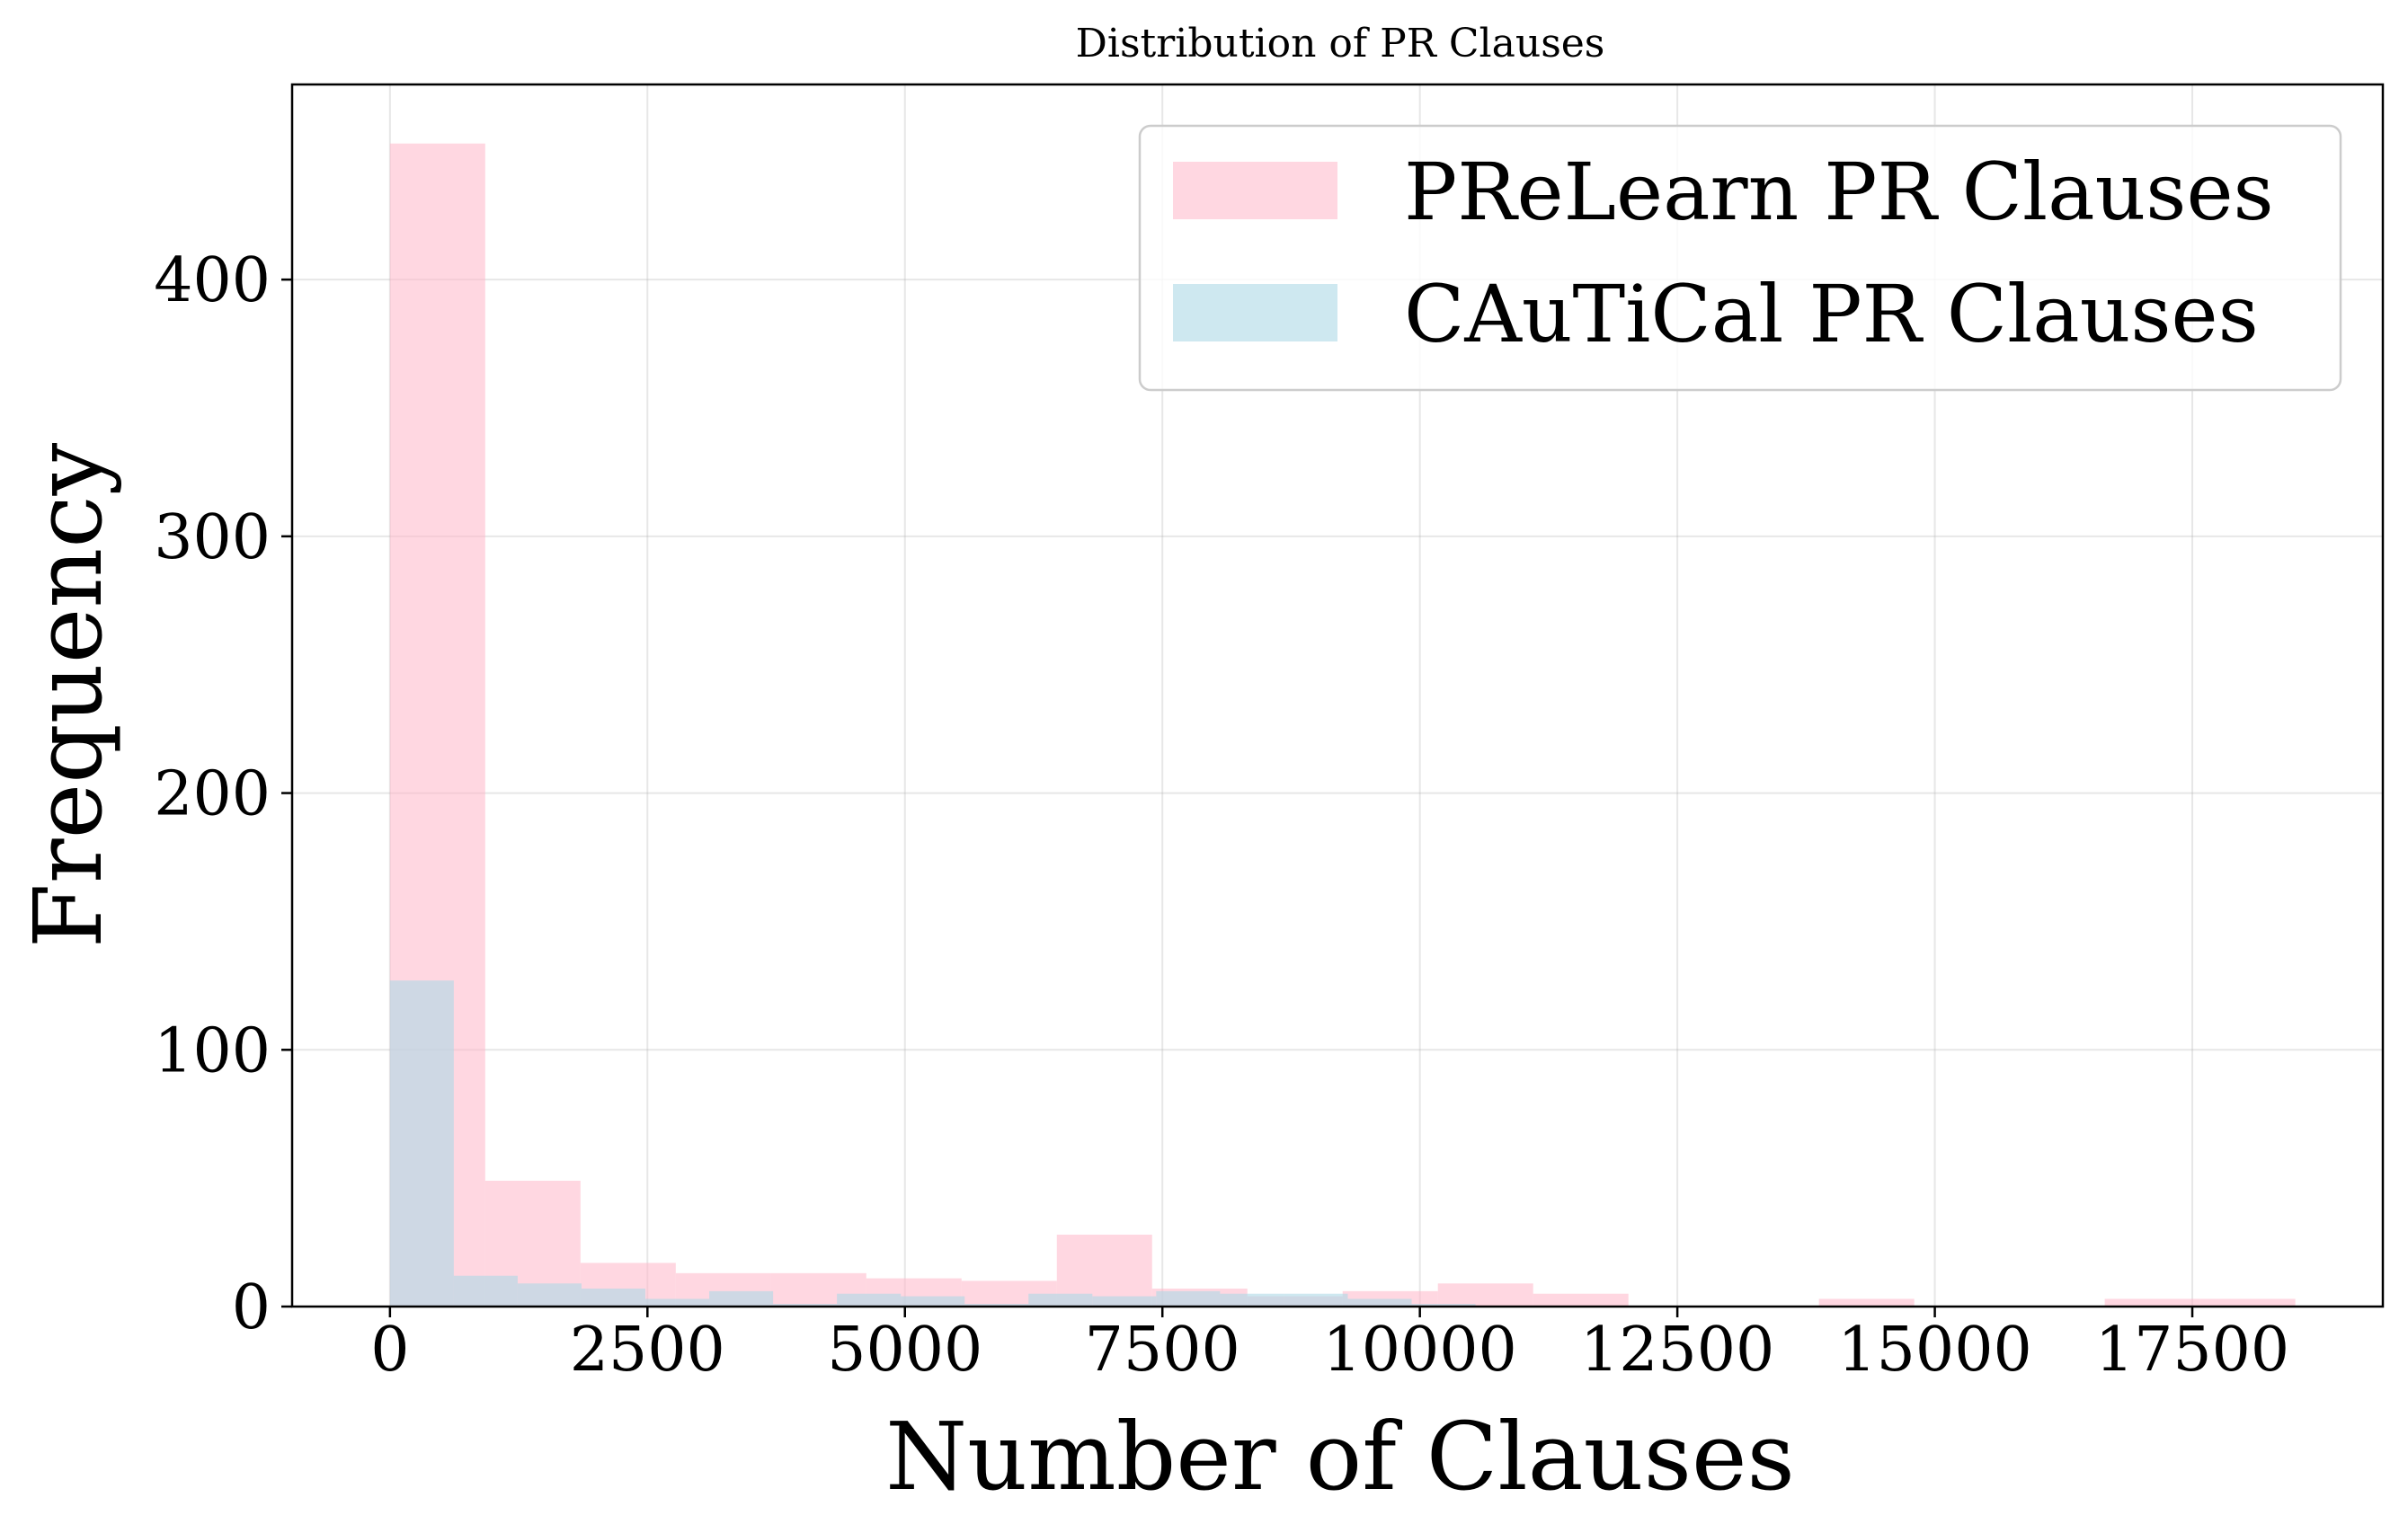 The width and height of the screenshot is (2408, 1533). What do you see at coordinates (212, 281) in the screenshot?
I see `y-tick-label: 400` at bounding box center [212, 281].